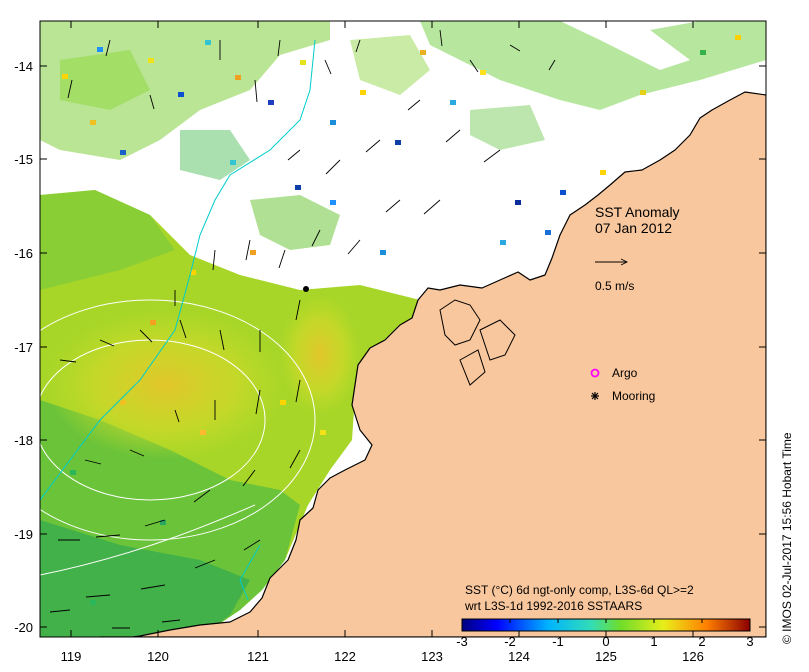 The height and width of the screenshot is (672, 809). I want to click on legend-label-argo: Argo, so click(625, 373).